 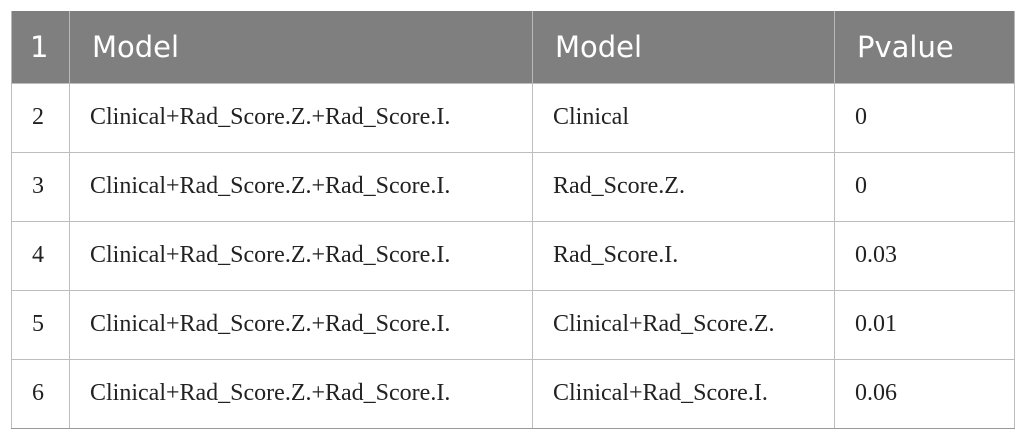 I want to click on header-model-b: Model, so click(x=683, y=47).